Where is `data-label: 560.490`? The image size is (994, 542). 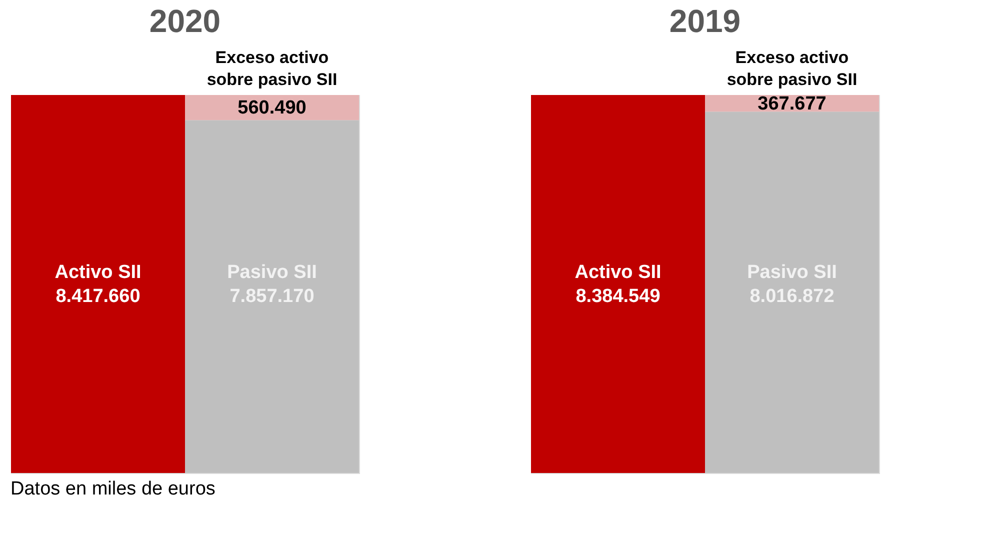
data-label: 560.490 is located at coordinates (272, 108).